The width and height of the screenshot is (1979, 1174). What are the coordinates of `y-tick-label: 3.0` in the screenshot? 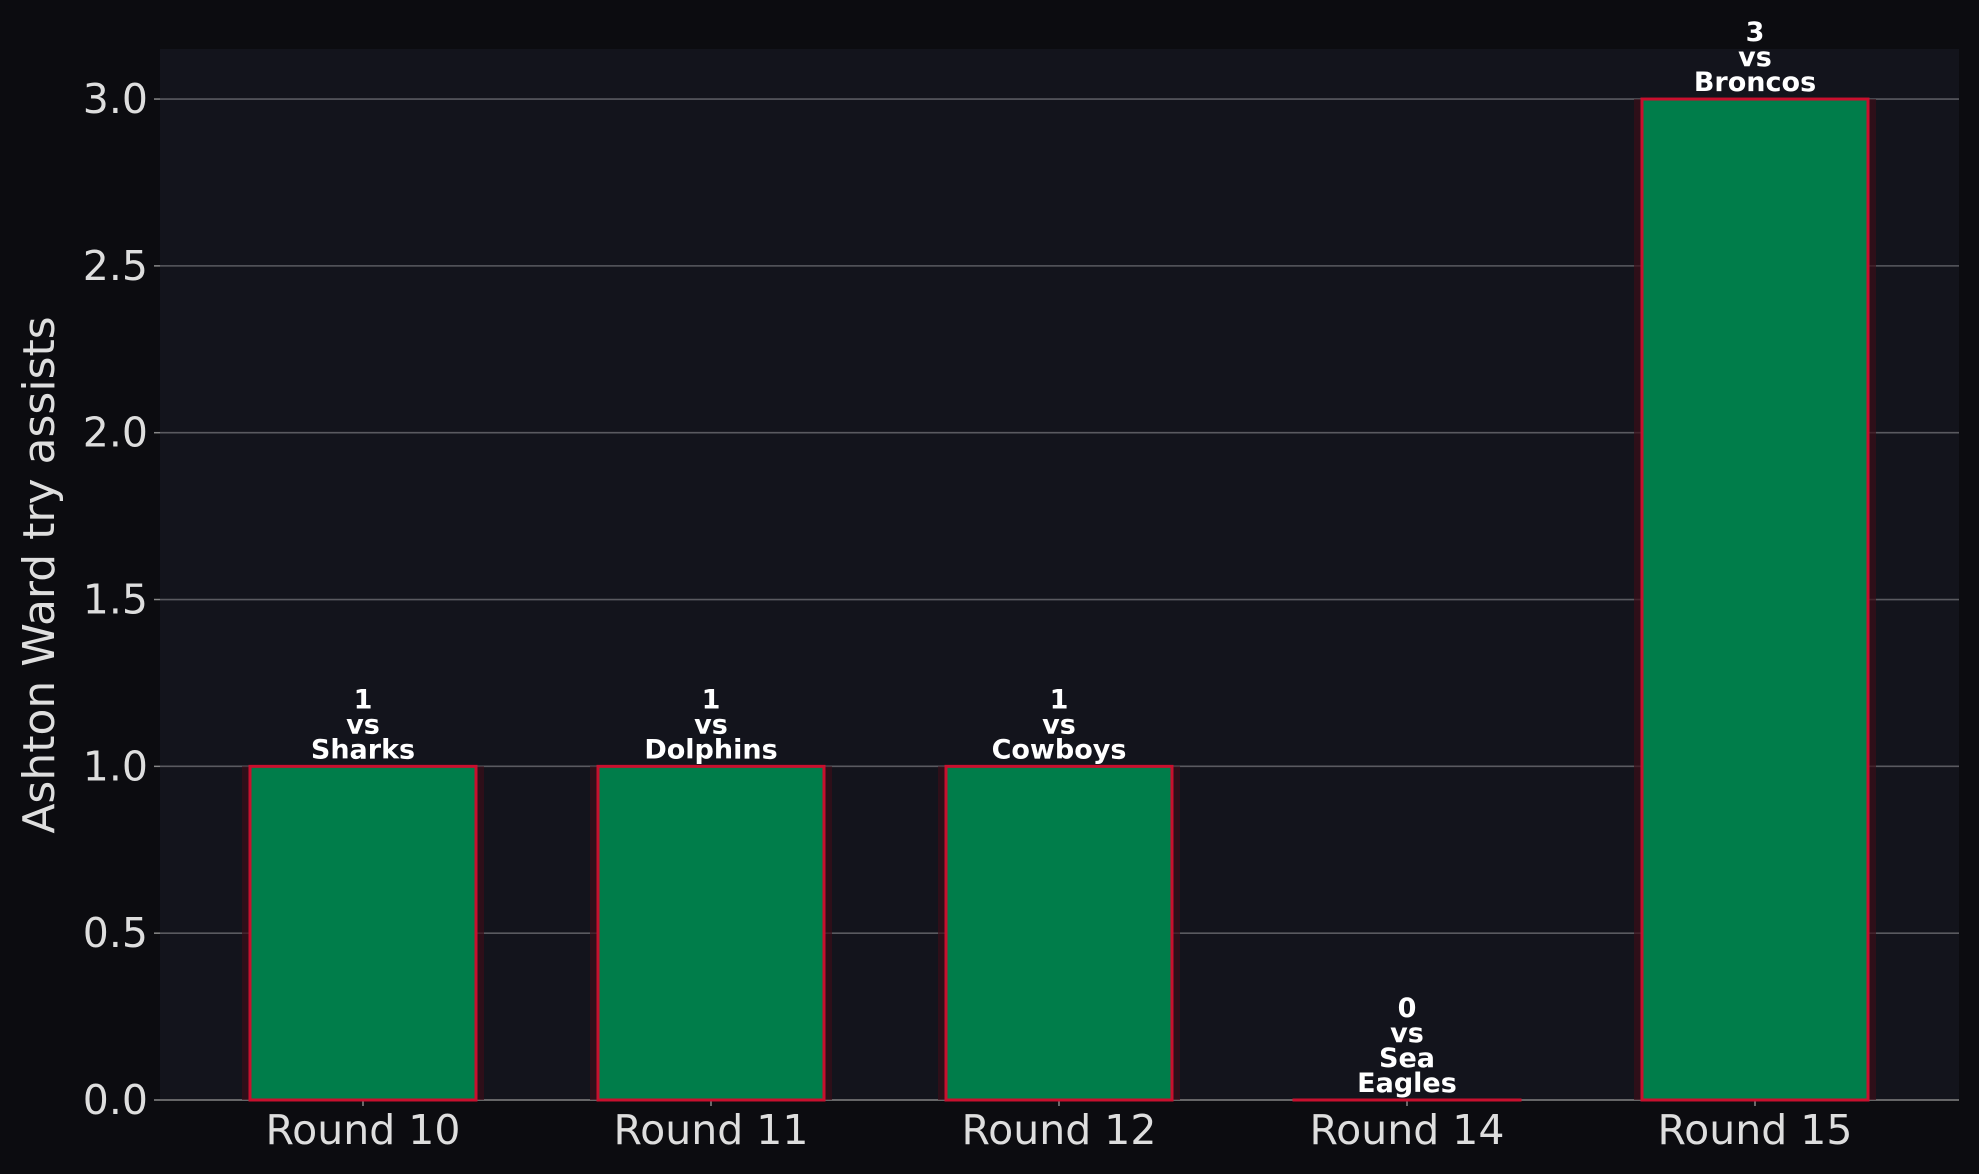 It's located at (115, 99).